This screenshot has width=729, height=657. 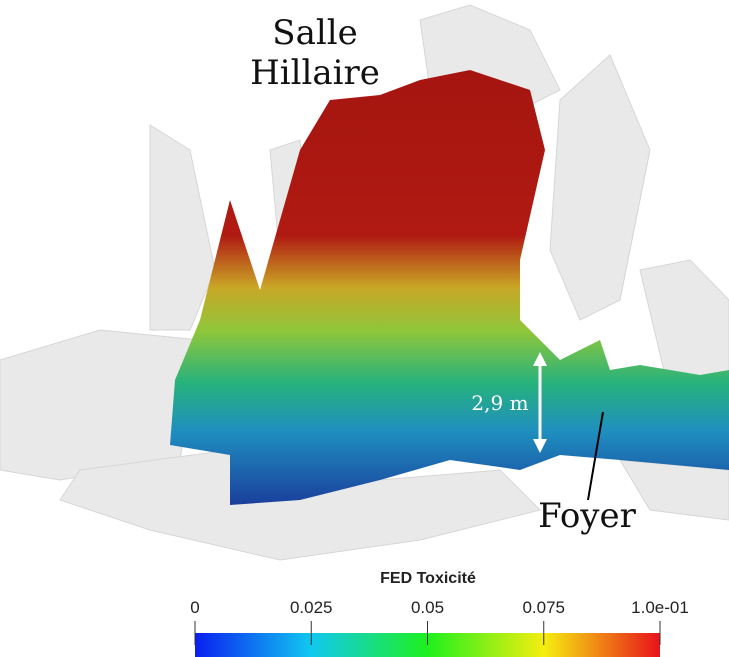 What do you see at coordinates (540, 402) in the screenshot?
I see `height-arrow` at bounding box center [540, 402].